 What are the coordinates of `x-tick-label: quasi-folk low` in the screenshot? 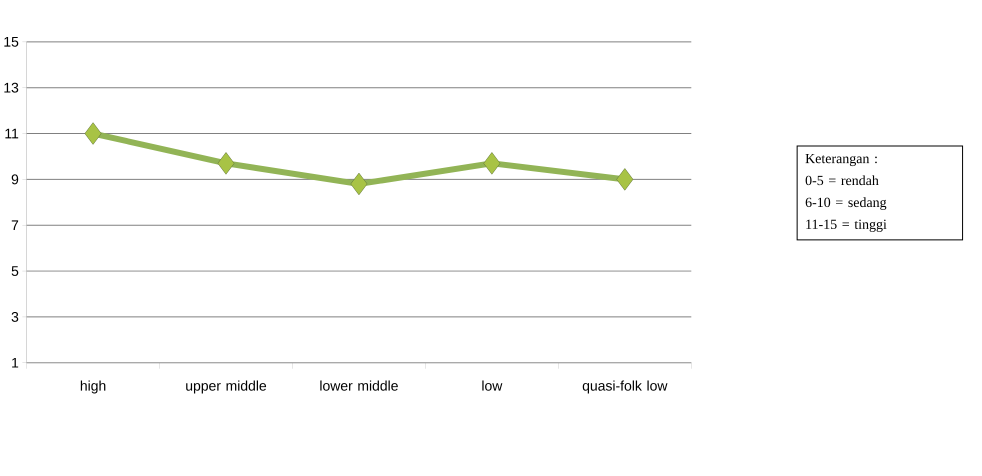 It's located at (625, 387).